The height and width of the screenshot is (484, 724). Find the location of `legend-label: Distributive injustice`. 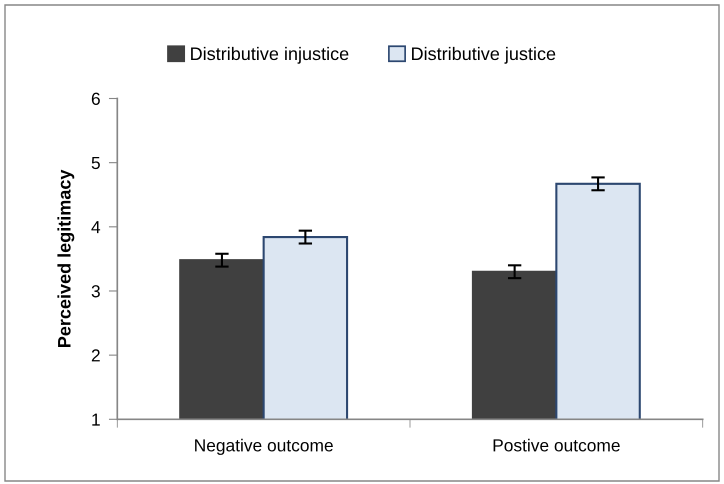

legend-label: Distributive injustice is located at coordinates (269, 55).